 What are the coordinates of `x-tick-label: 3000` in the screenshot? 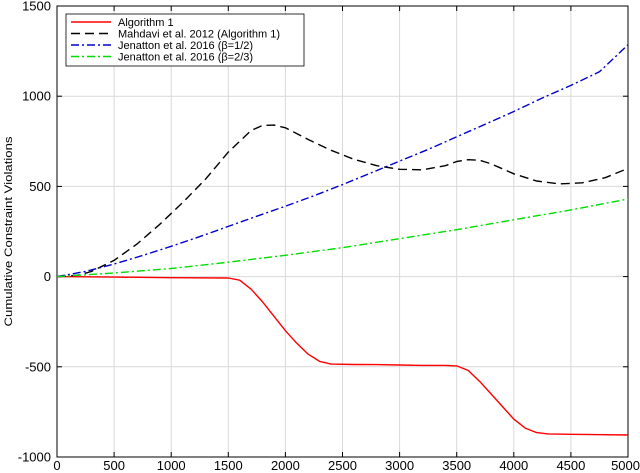 It's located at (399, 465).